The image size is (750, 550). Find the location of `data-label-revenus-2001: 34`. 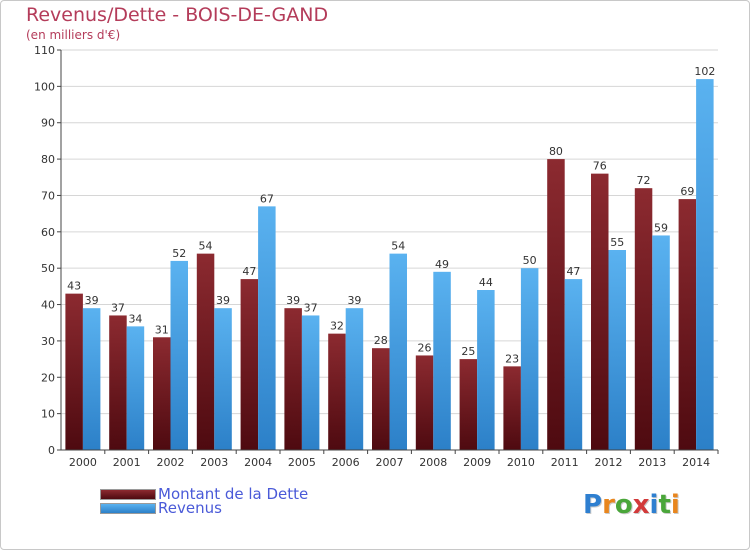

data-label-revenus-2001: 34 is located at coordinates (135, 318).